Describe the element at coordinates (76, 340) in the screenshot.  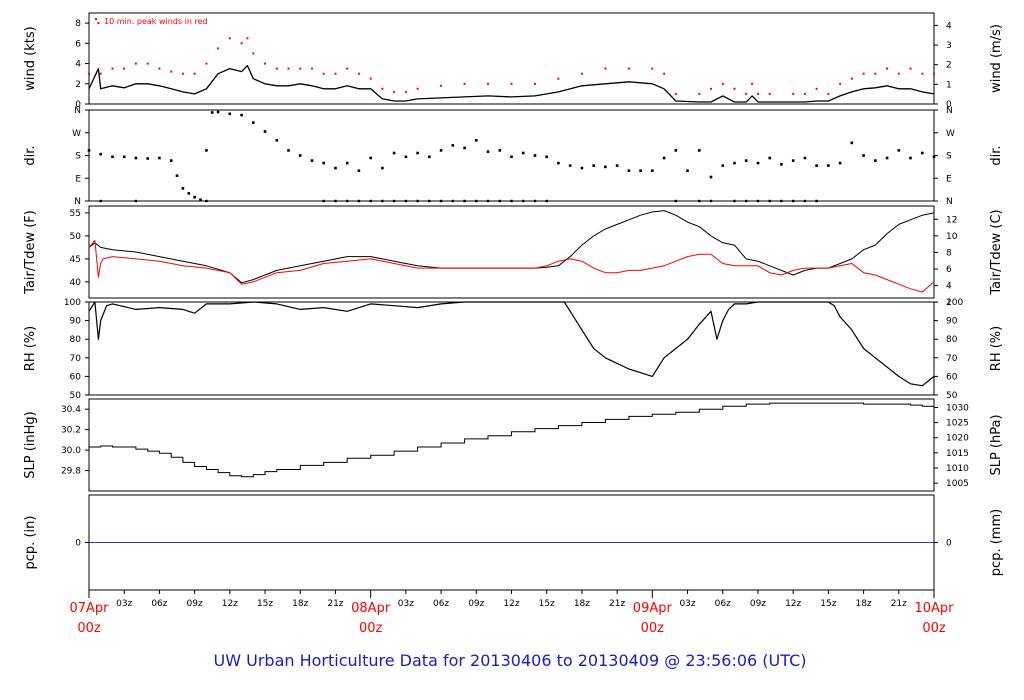
I see `ytick-label-rh-left: 80` at that location.